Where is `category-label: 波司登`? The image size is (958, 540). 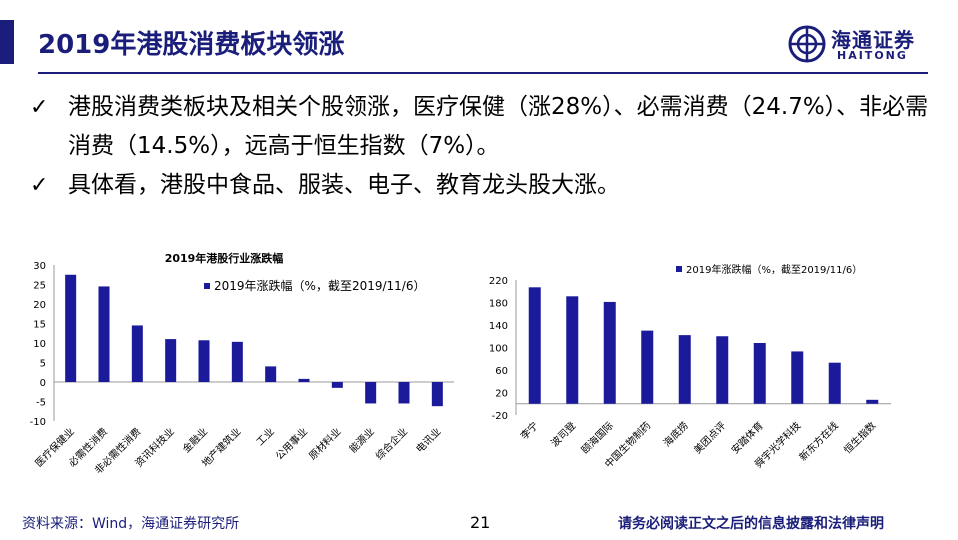
category-label: 波司登 is located at coordinates (563, 434).